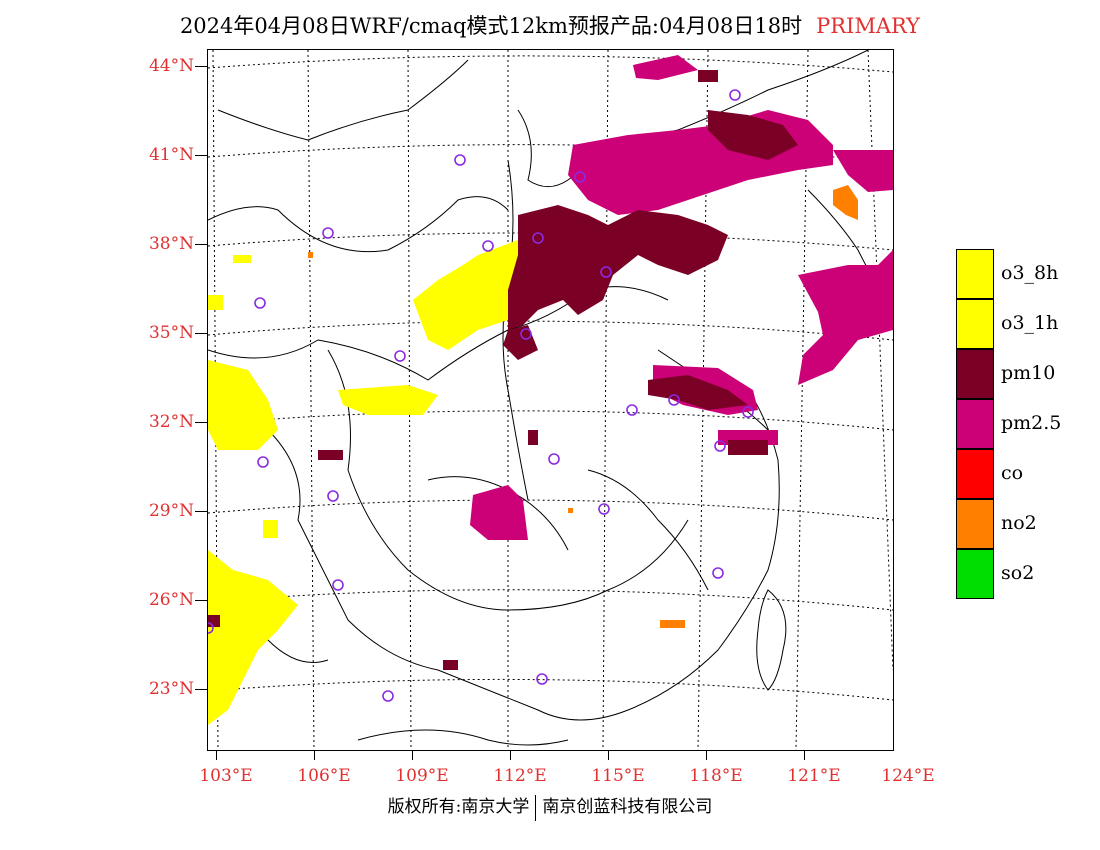 The image size is (1100, 850). I want to click on legend-label: pm2.5, so click(1031, 423).